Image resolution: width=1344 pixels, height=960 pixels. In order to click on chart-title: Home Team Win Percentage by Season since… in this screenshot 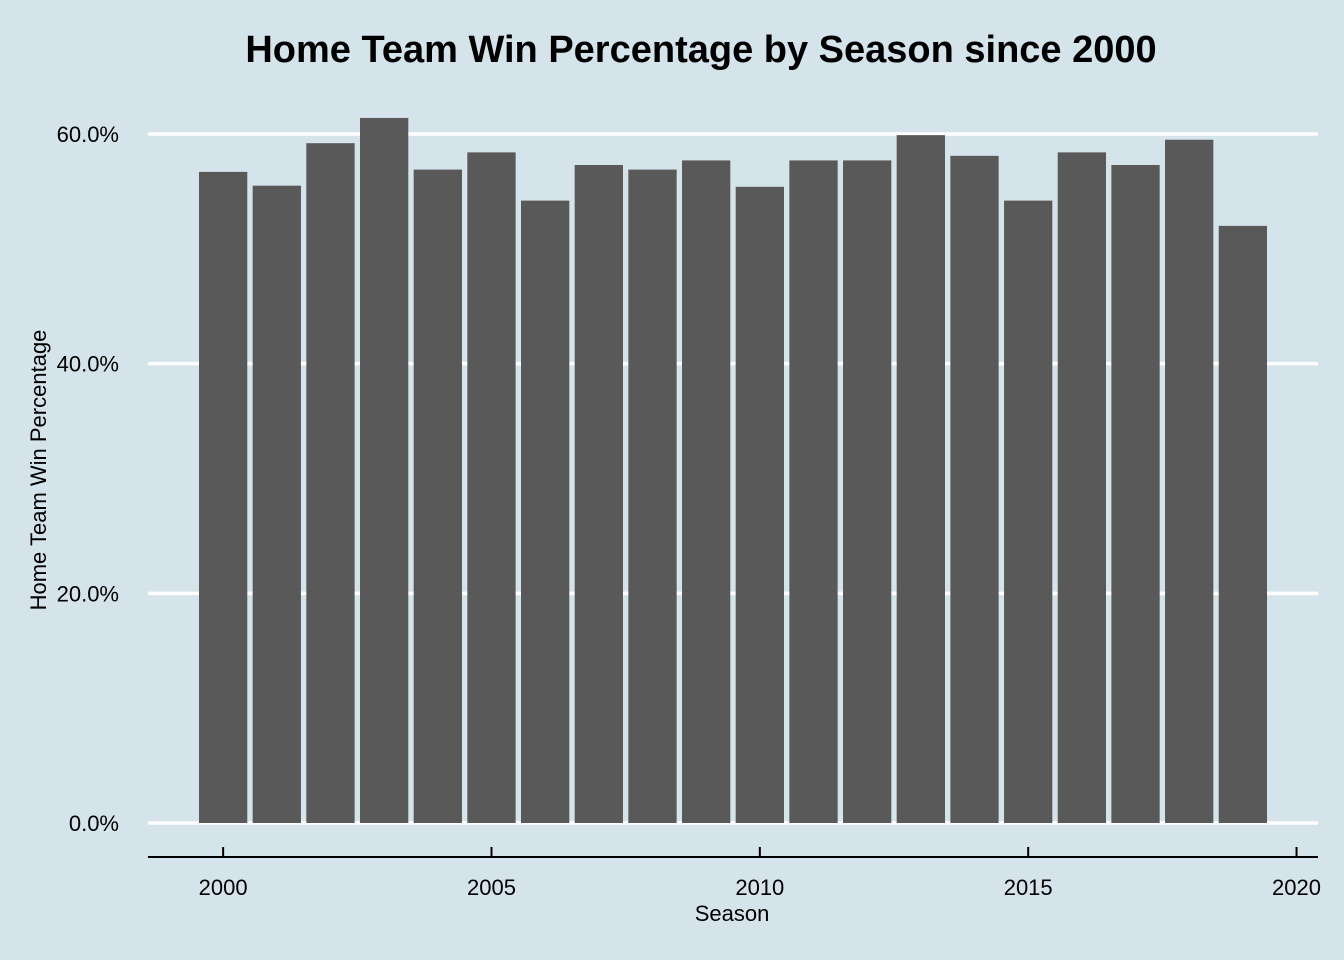, I will do `click(700, 50)`.